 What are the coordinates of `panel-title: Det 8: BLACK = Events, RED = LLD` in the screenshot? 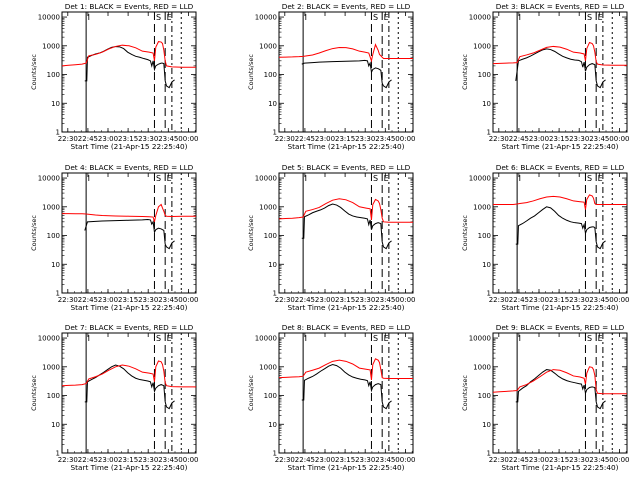 It's located at (346, 327).